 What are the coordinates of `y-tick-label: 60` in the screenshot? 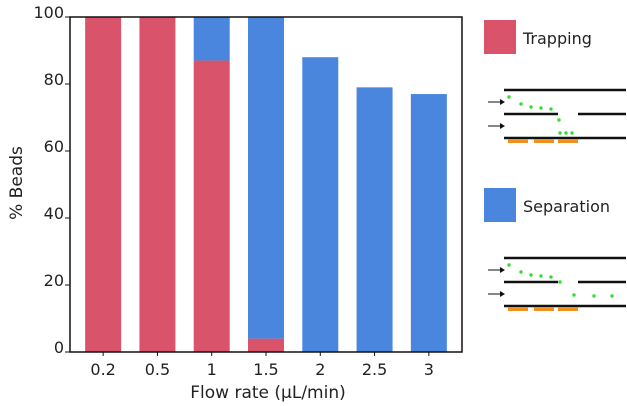 It's located at (54, 146).